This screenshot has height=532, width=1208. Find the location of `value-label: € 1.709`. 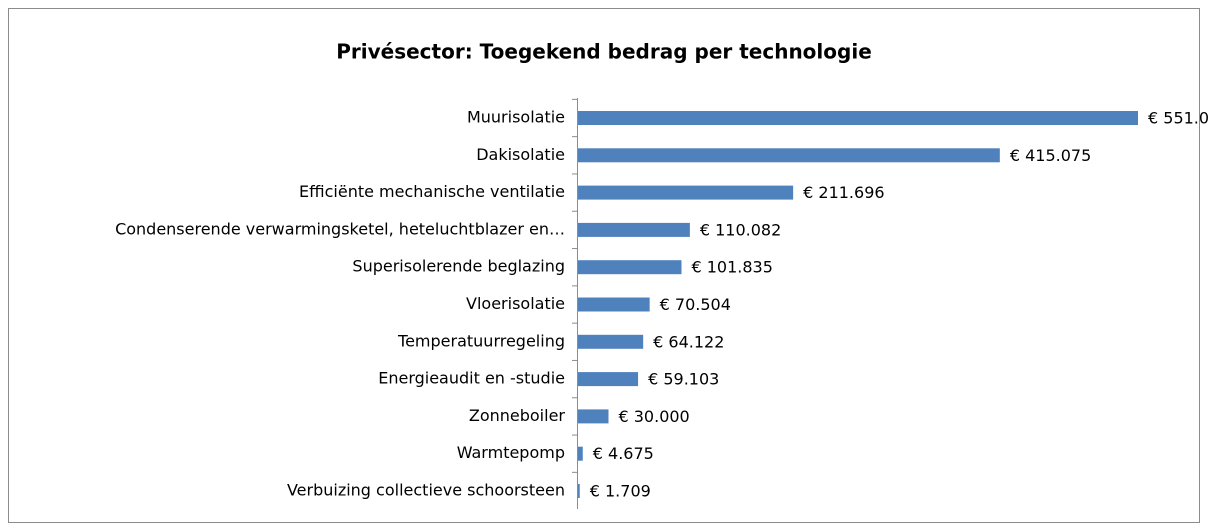

value-label: € 1.709 is located at coordinates (620, 491).